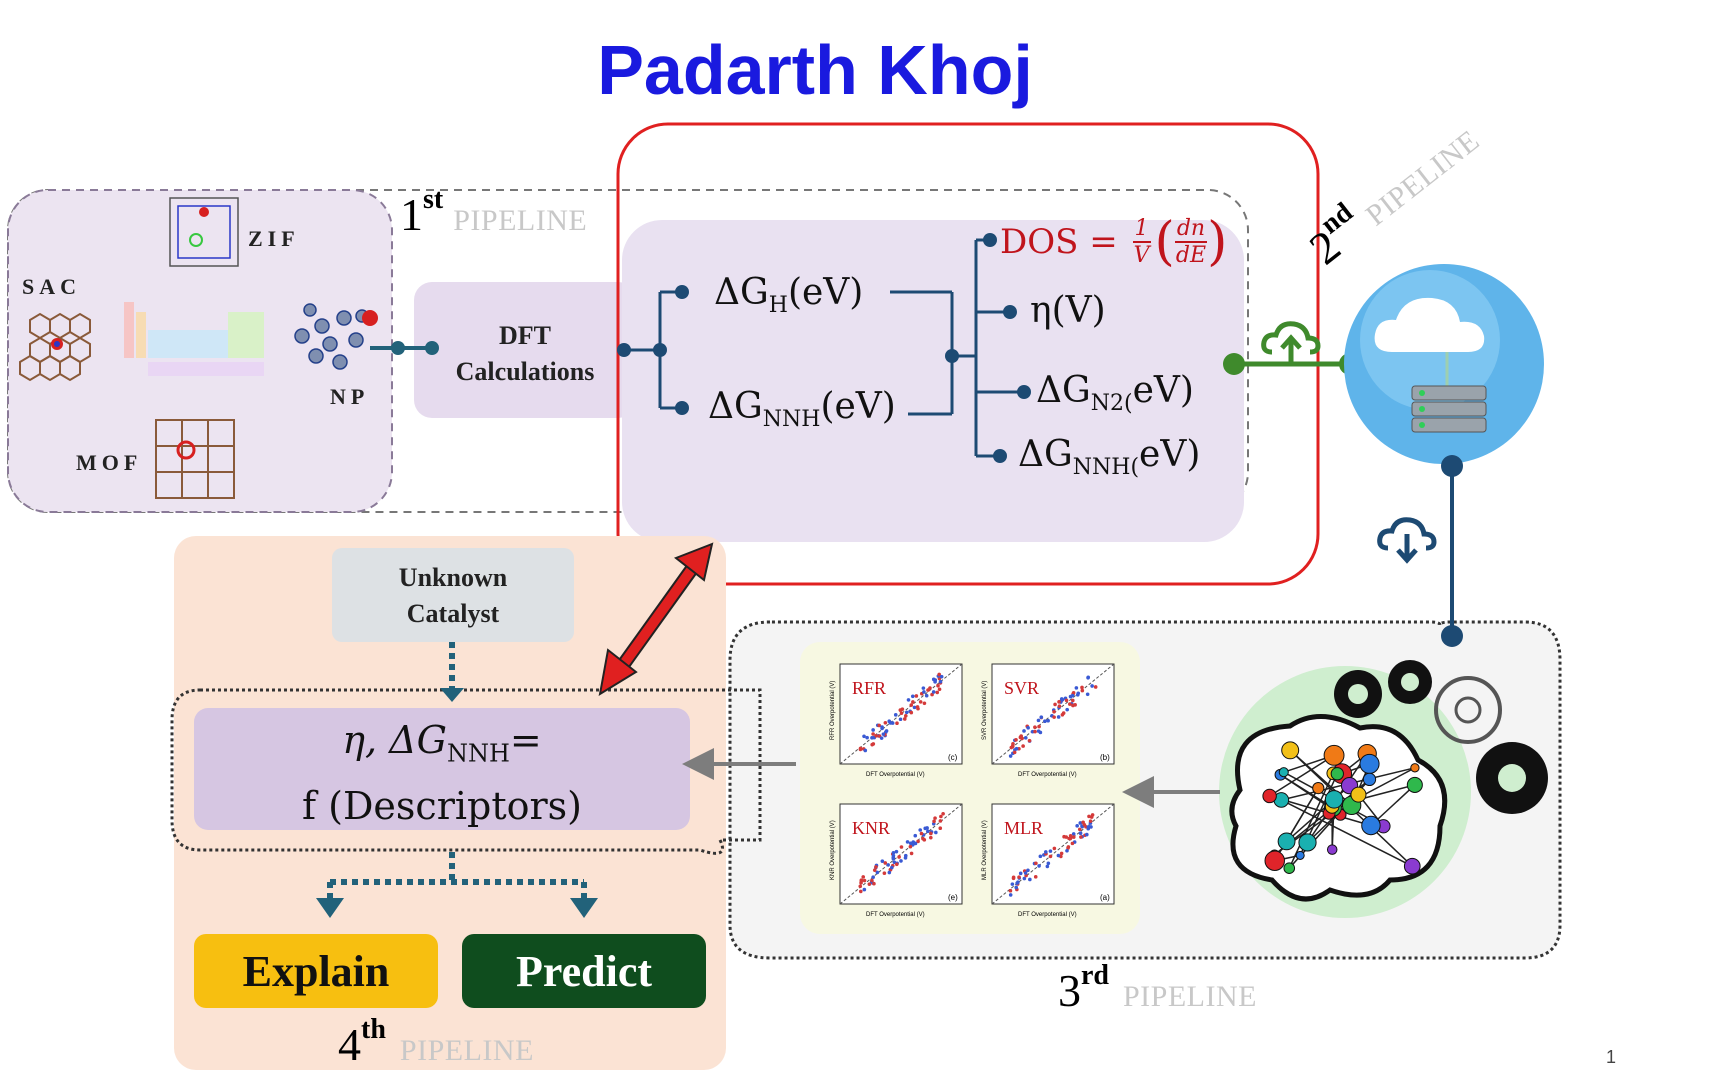 The width and height of the screenshot is (1728, 1080). Describe the element at coordinates (466, 771) in the screenshot. I see `function-frame` at that location.